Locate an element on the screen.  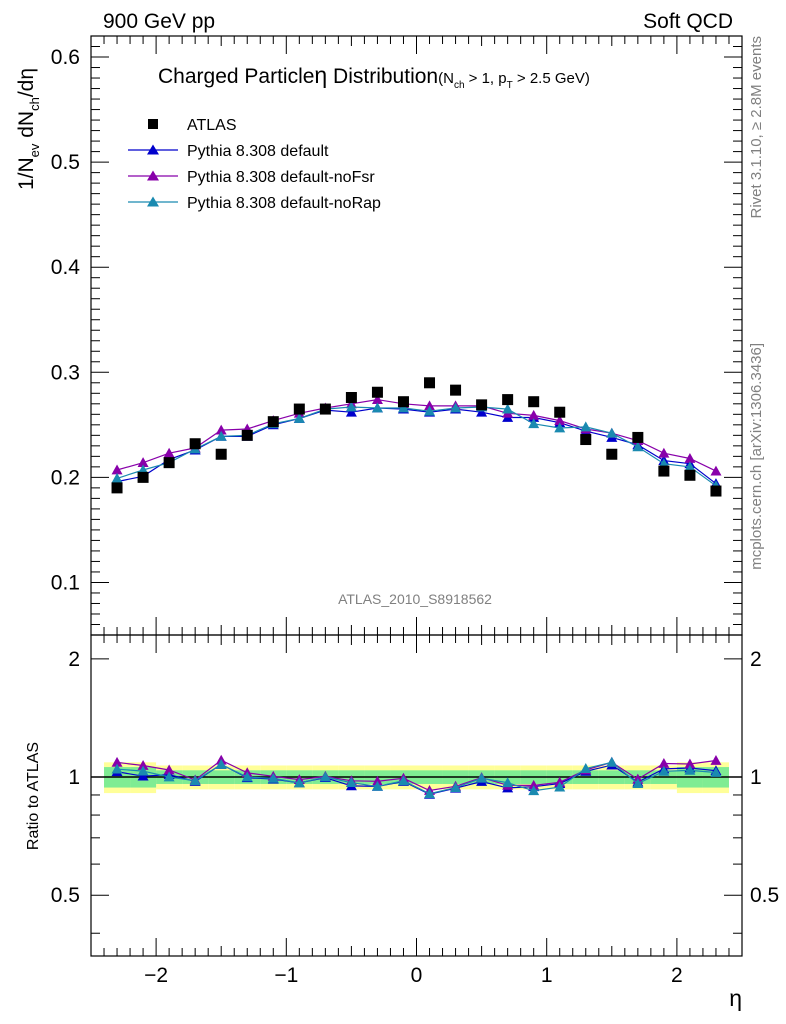
y-axis-label-p3: /dη is located at coordinates (26, 82).